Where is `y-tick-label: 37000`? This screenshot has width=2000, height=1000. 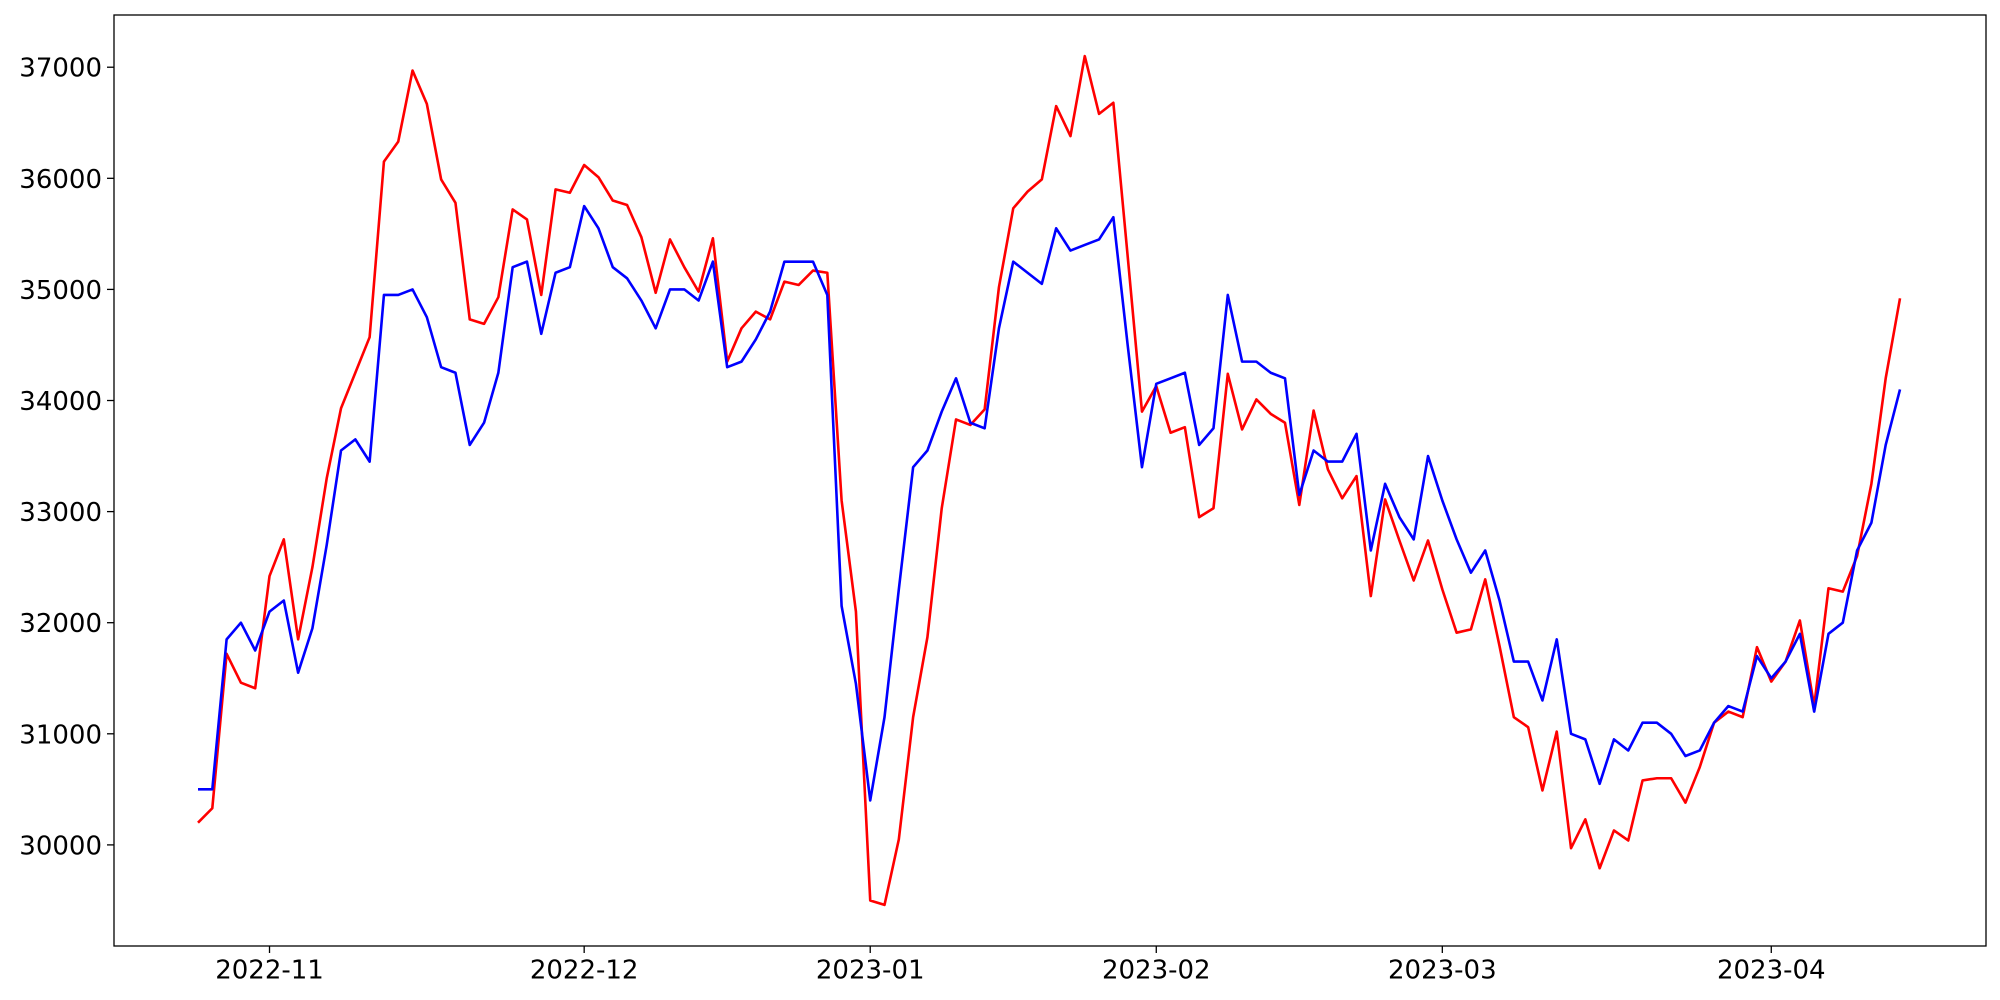
y-tick-label: 37000 is located at coordinates (60, 69).